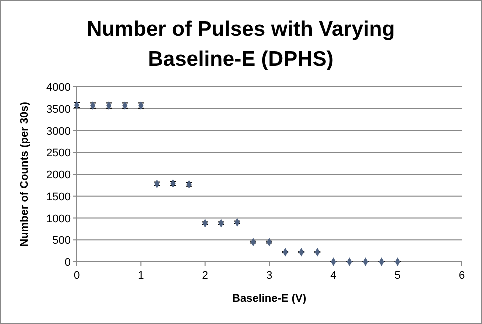 This screenshot has width=482, height=324. I want to click on x-axis-title: Baseline-E (V), so click(269, 299).